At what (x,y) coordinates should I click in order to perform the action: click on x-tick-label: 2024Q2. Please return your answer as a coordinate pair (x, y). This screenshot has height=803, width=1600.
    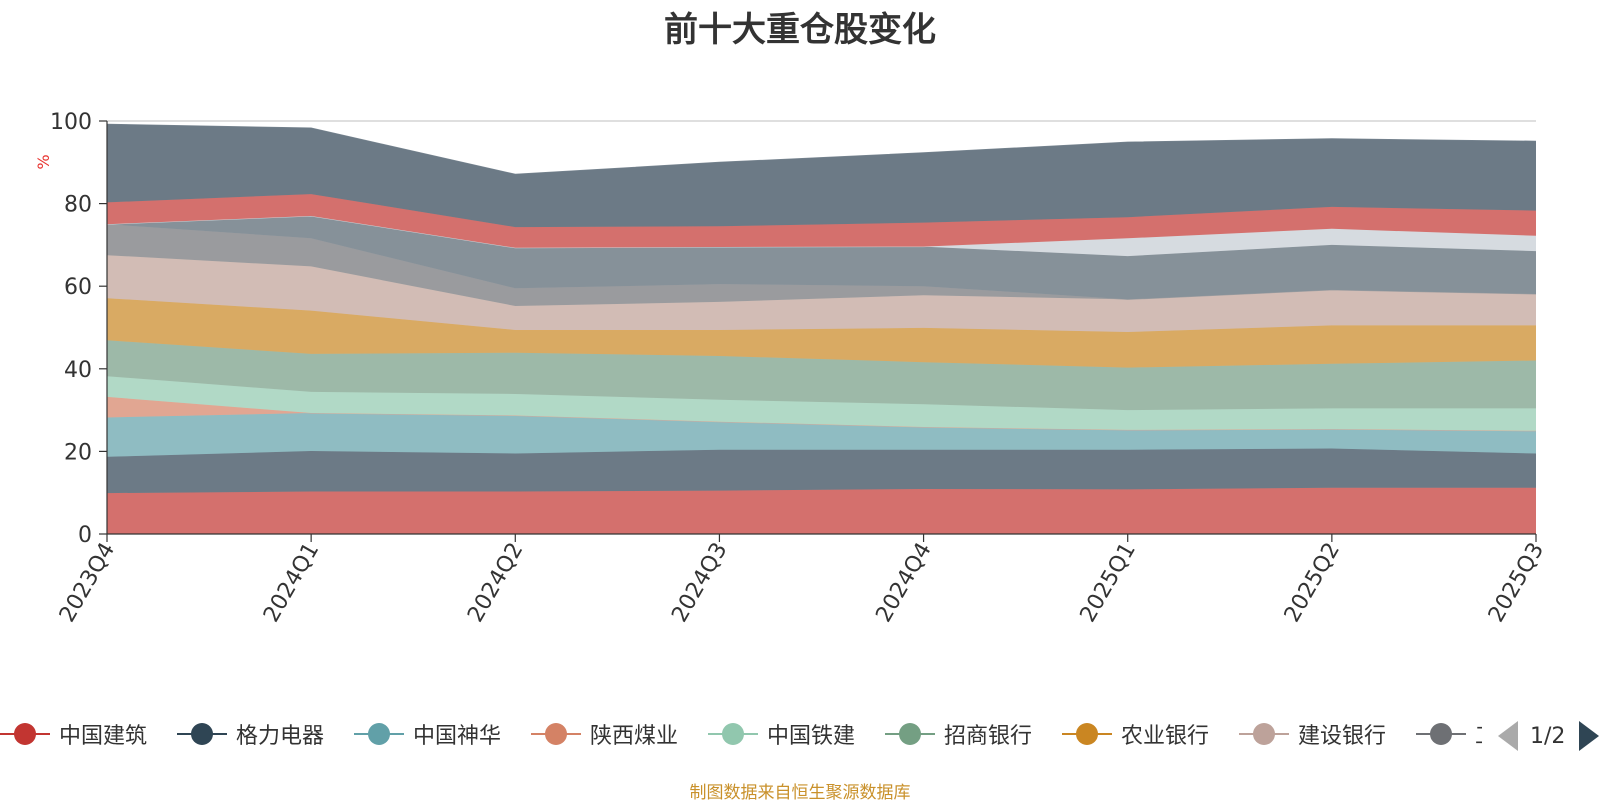
    Looking at the image, I should click on (495, 583).